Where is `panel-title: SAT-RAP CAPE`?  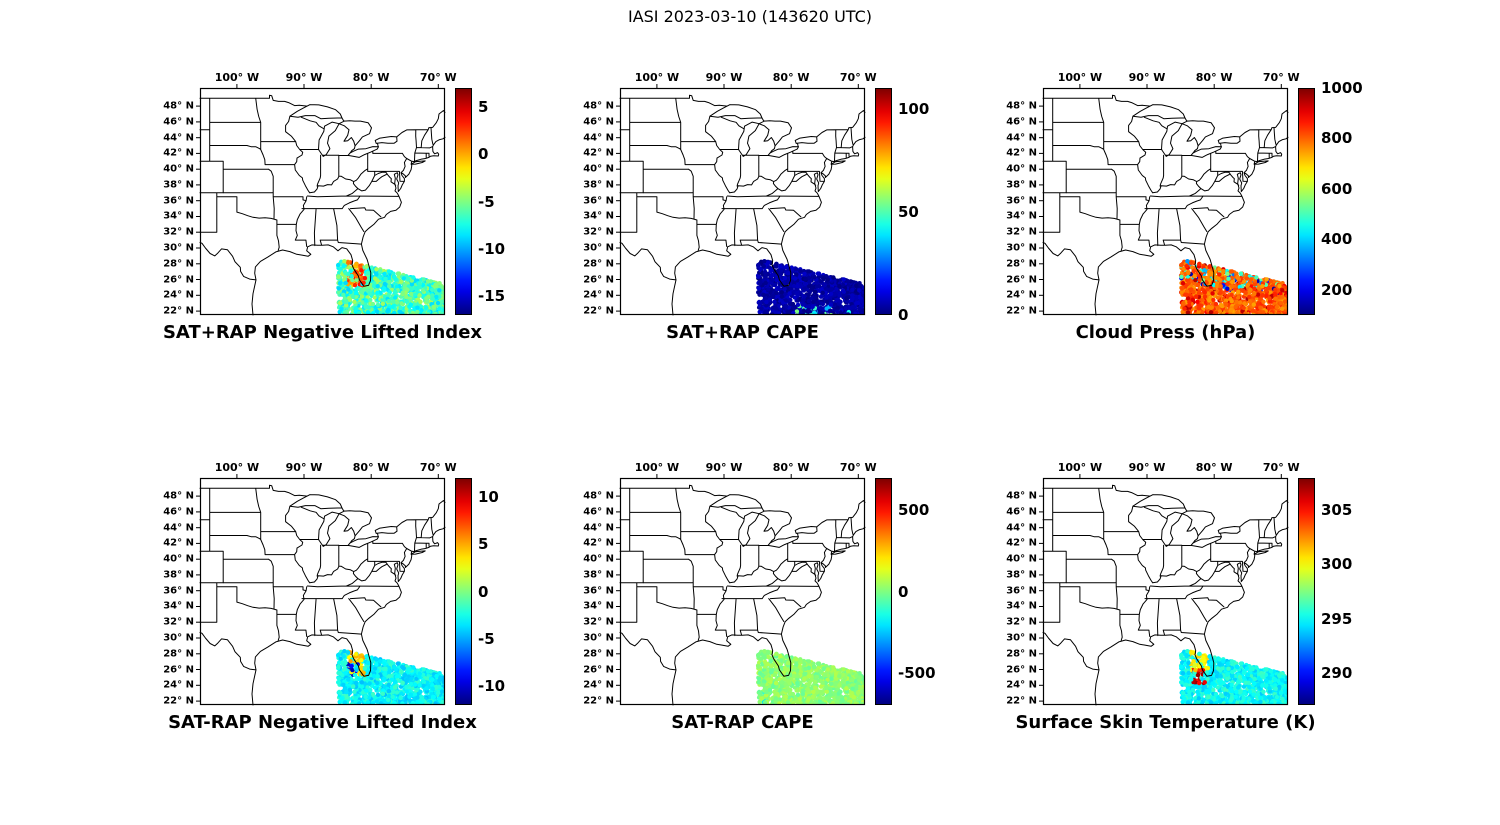 panel-title: SAT-RAP CAPE is located at coordinates (742, 722).